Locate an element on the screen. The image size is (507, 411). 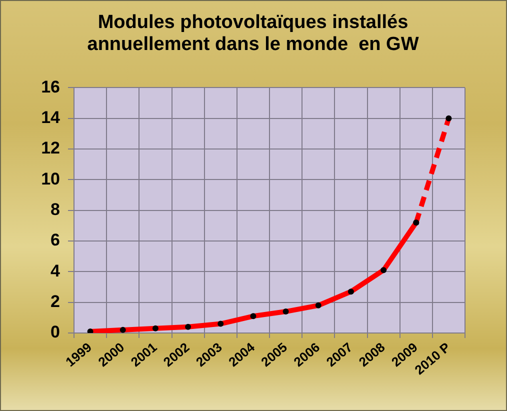
y-tick-label: 2 is located at coordinates (55, 302).